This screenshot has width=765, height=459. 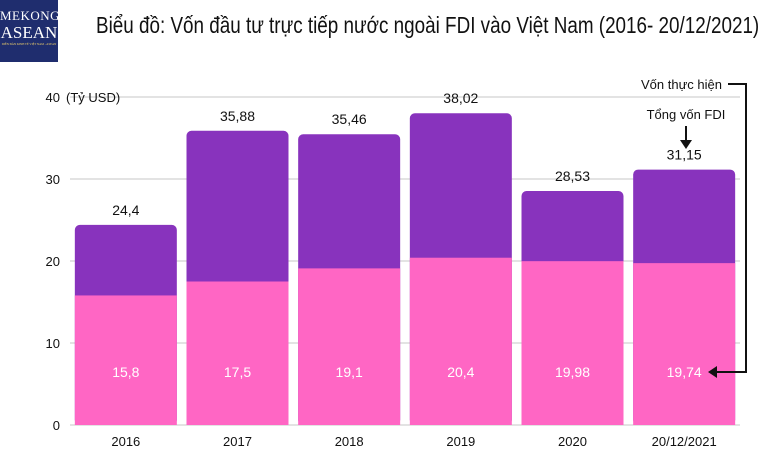 I want to click on data-label-total: 38,02, so click(x=460, y=98).